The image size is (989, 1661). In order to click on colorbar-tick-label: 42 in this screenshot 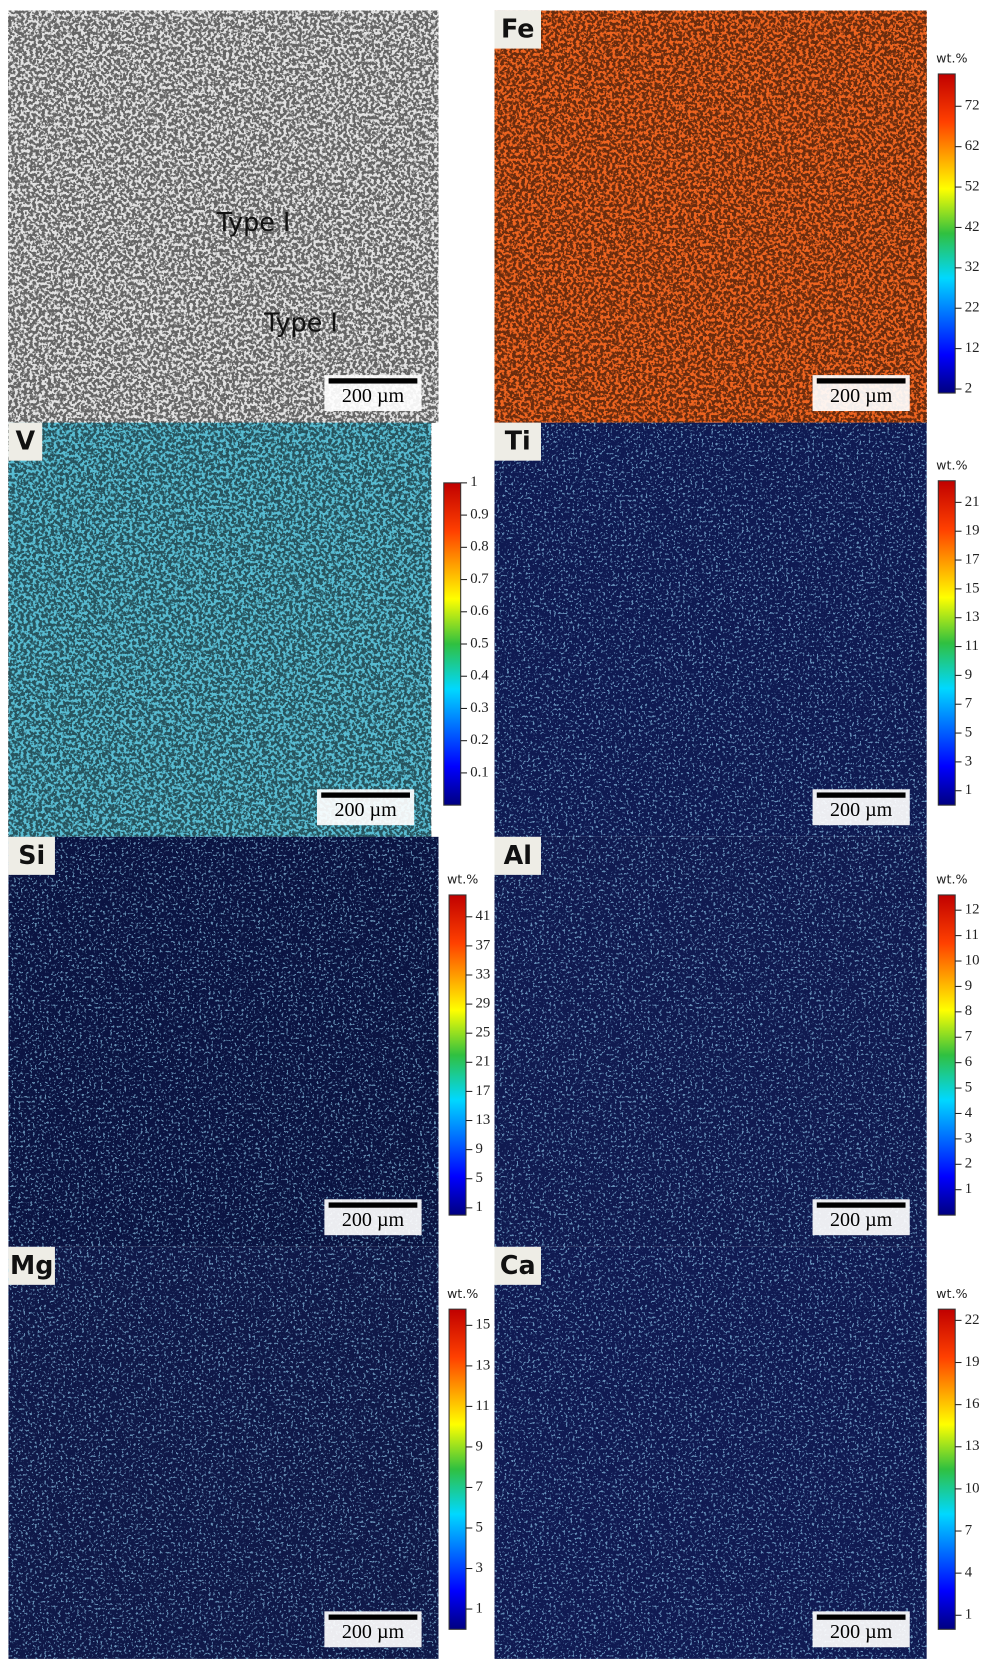, I will do `click(972, 227)`.